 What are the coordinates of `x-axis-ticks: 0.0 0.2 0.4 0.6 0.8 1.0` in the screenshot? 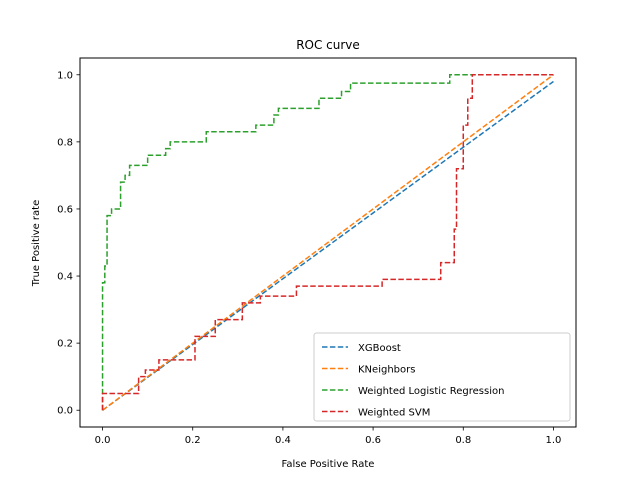 It's located at (328, 436).